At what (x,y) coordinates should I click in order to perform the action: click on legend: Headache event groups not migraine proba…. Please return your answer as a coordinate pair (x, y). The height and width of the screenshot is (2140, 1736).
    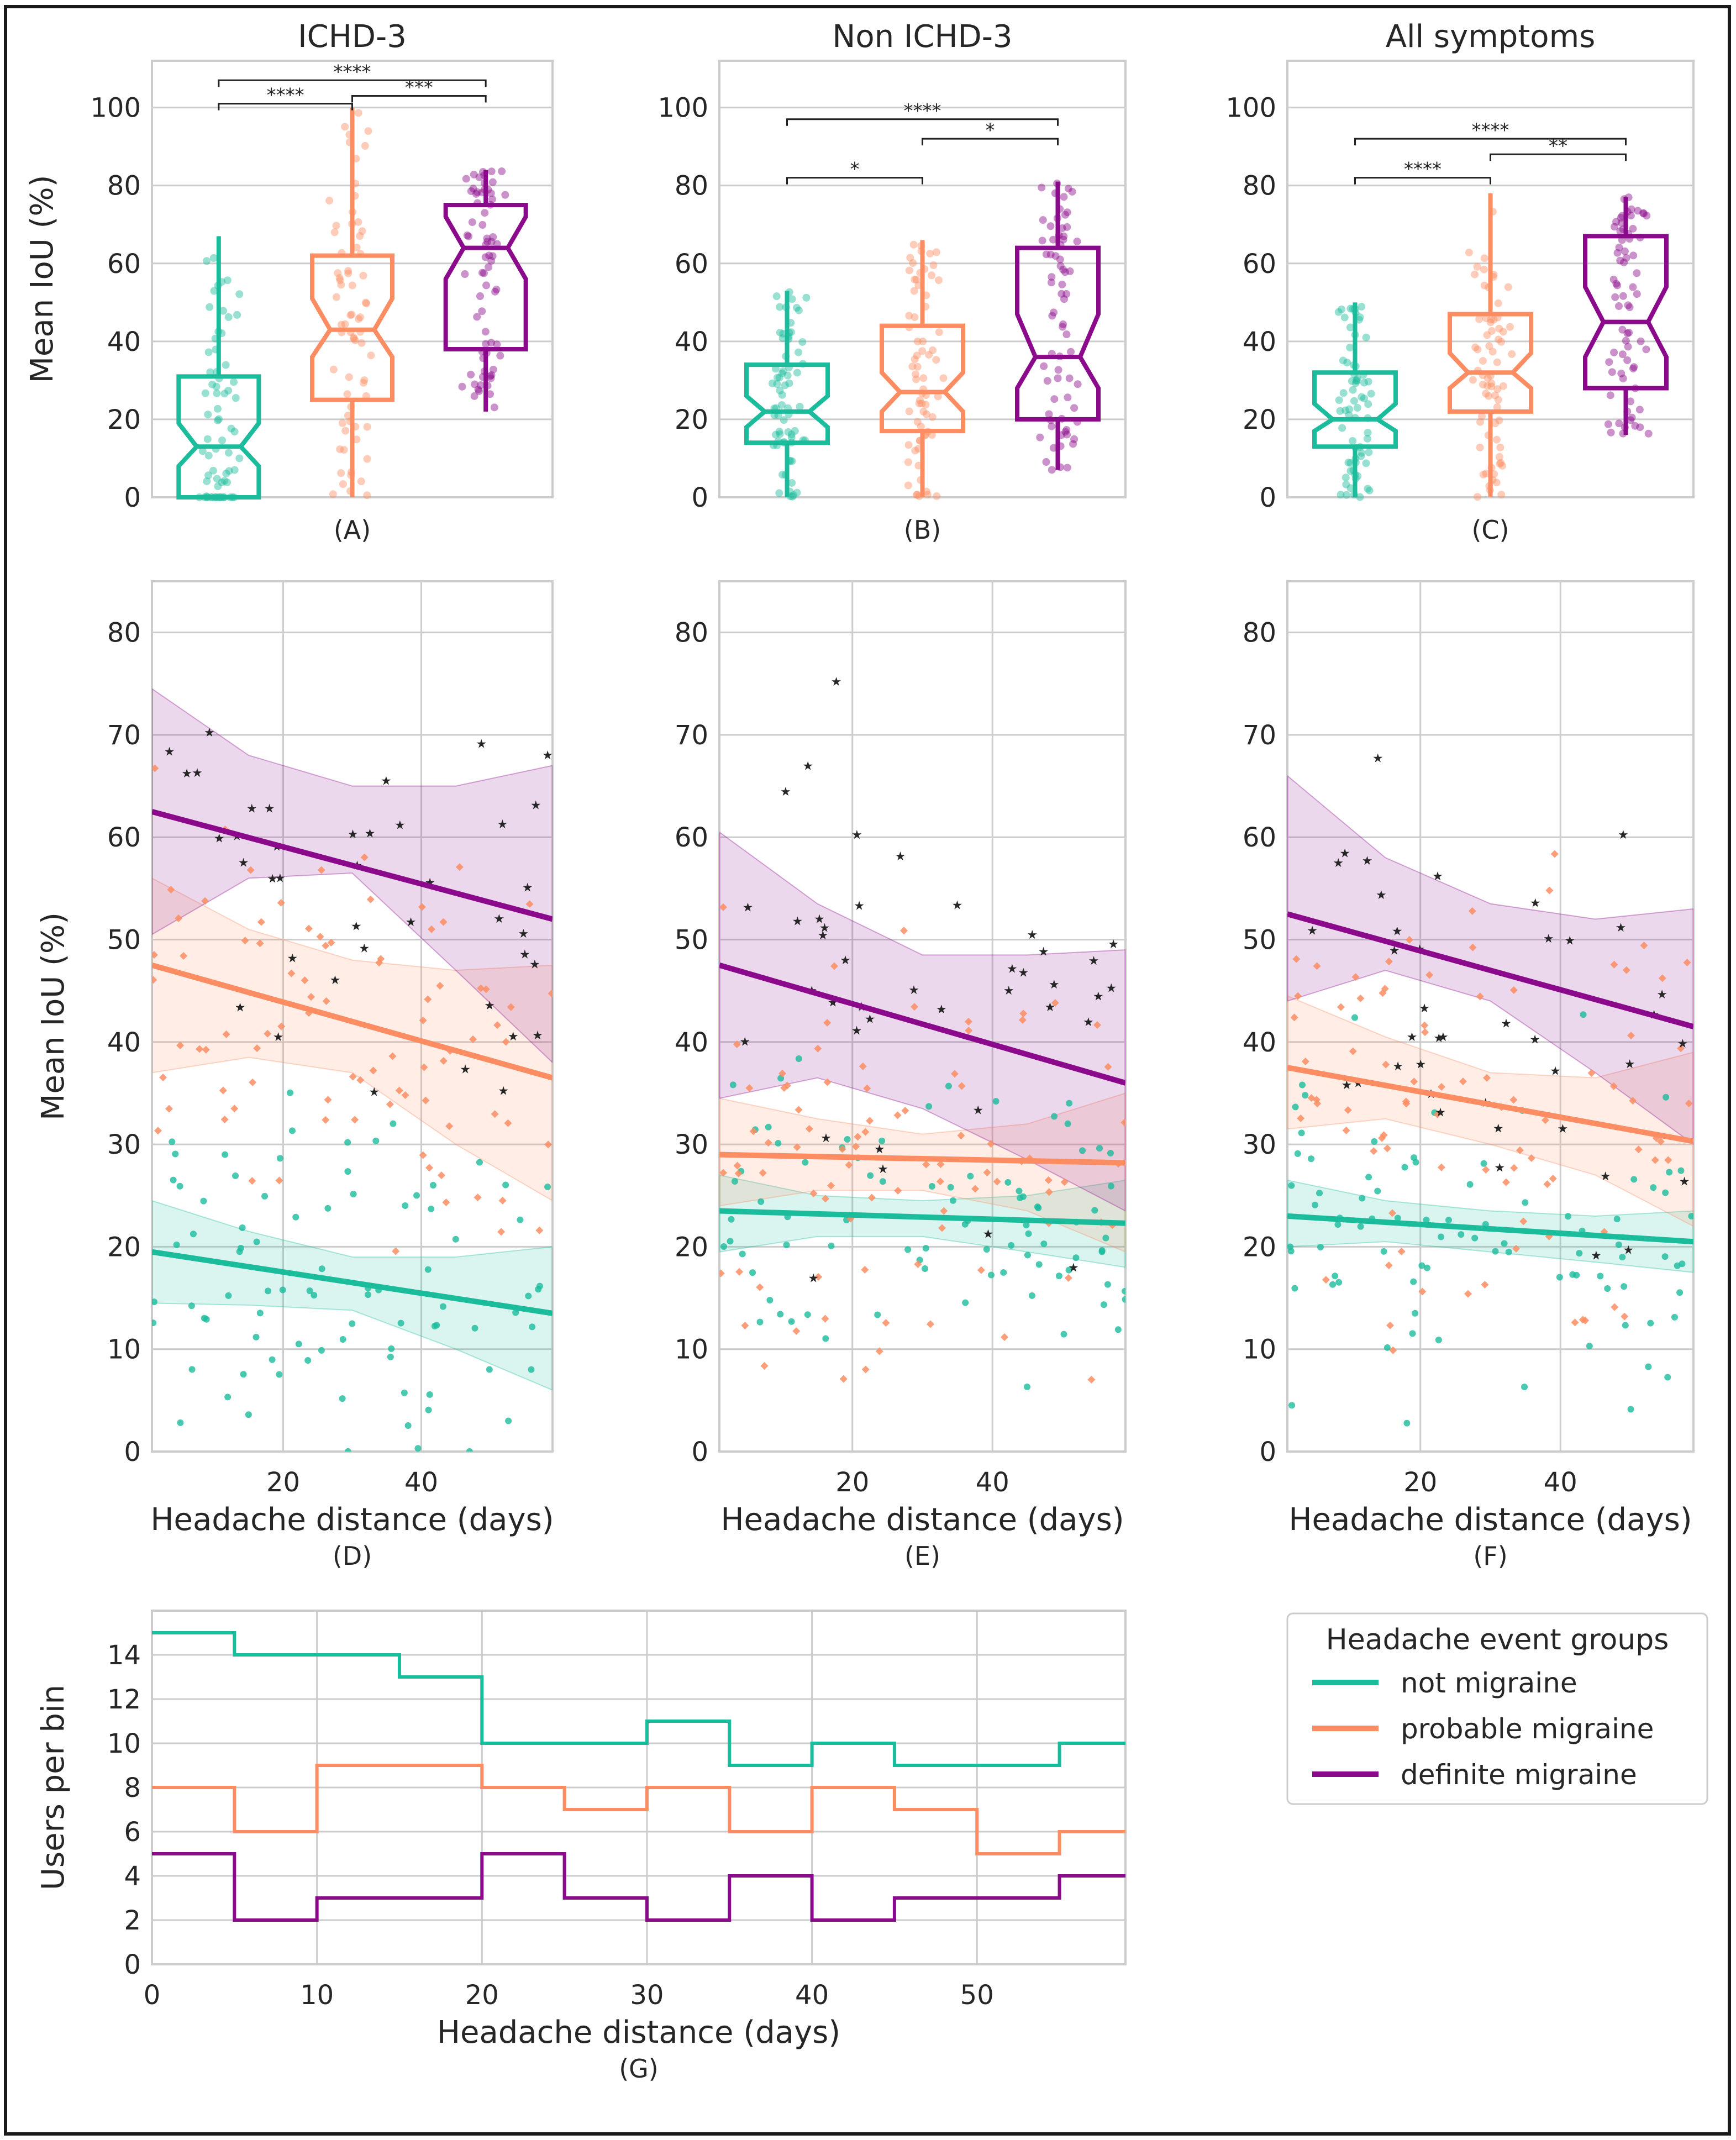
    Looking at the image, I should click on (1497, 1708).